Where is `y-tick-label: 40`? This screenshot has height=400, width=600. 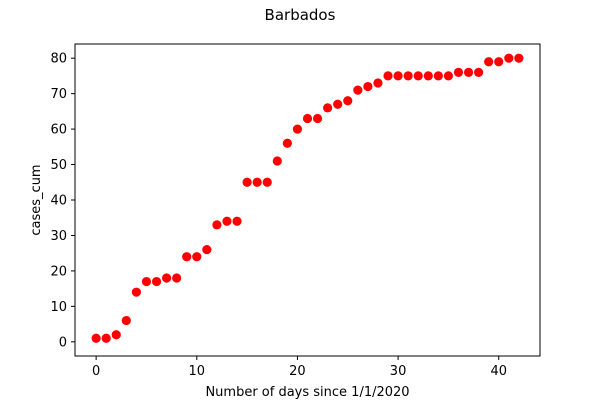
y-tick-label: 40 is located at coordinates (58, 201).